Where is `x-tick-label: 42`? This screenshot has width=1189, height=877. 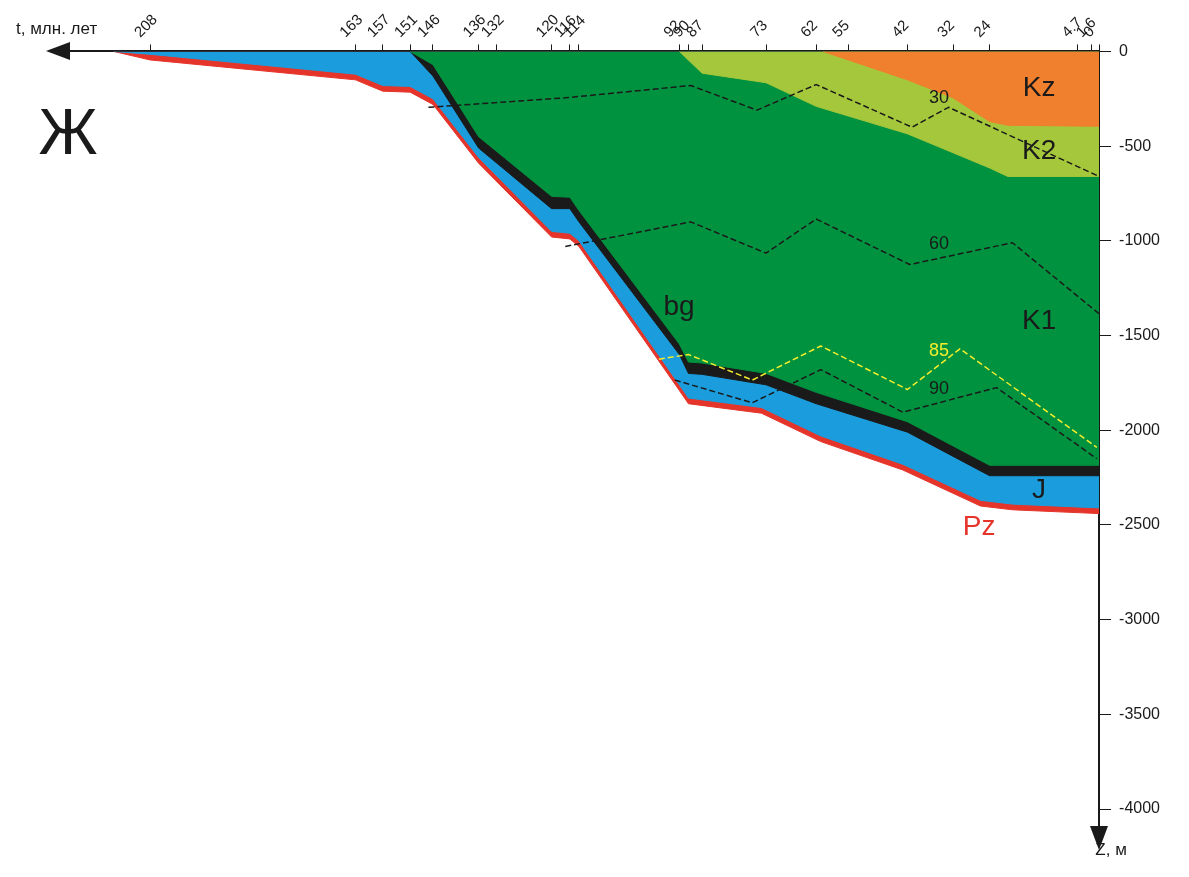
x-tick-label: 42 is located at coordinates (899, 28).